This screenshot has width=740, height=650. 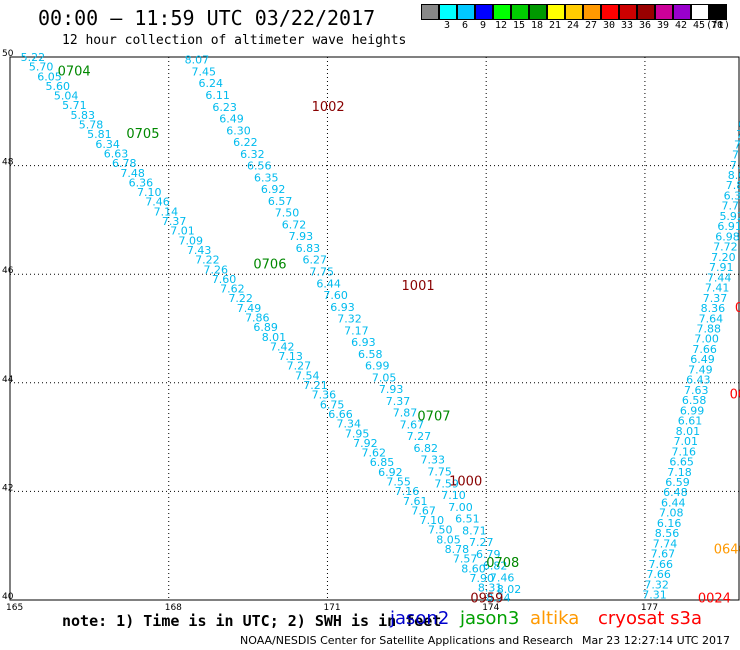 What do you see at coordinates (420, 618) in the screenshot?
I see `legend-jason2: jason2` at bounding box center [420, 618].